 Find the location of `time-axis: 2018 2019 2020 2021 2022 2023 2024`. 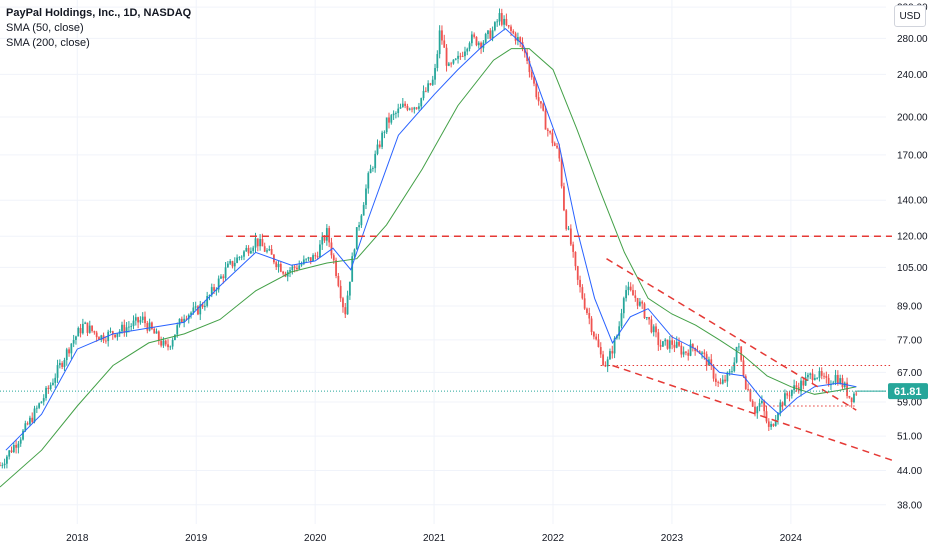

time-axis: 2018 2019 2020 2021 2022 2023 2024 is located at coordinates (434, 538).